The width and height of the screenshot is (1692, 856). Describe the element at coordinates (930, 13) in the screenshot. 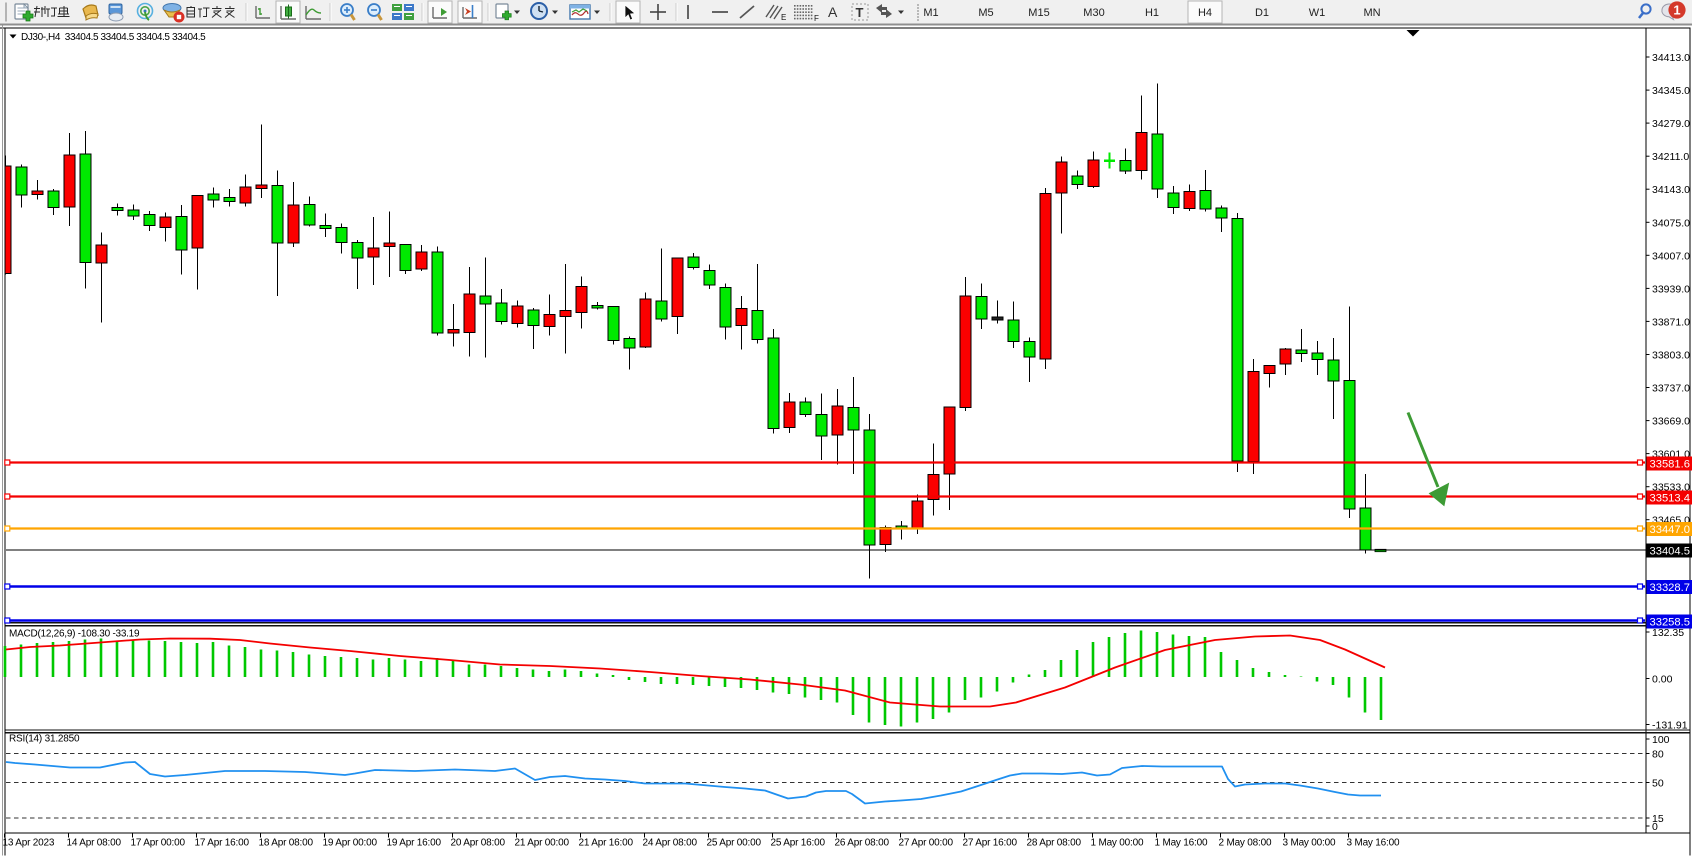

I see `svg-text: M1` at that location.